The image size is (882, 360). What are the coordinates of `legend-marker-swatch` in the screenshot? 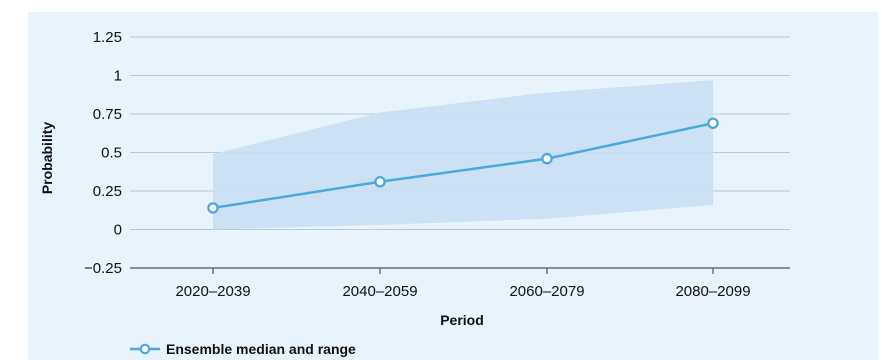 It's located at (145, 349).